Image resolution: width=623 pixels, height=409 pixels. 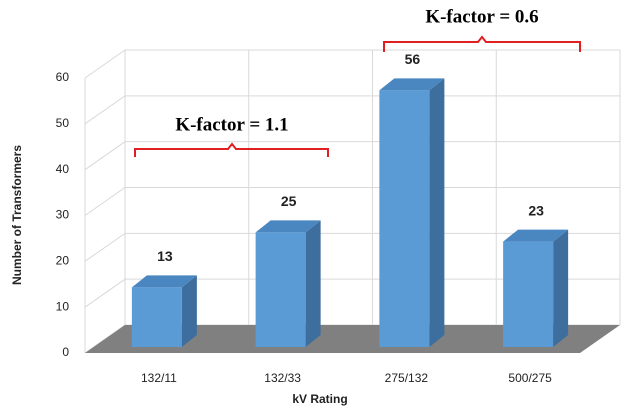 What do you see at coordinates (413, 59) in the screenshot?
I see `value-label: 56` at bounding box center [413, 59].